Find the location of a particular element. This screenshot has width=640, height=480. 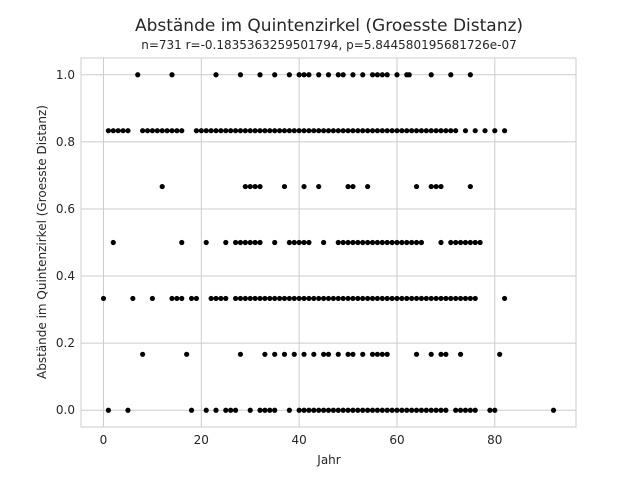

y-tick-label: 0.6 is located at coordinates (65, 209).